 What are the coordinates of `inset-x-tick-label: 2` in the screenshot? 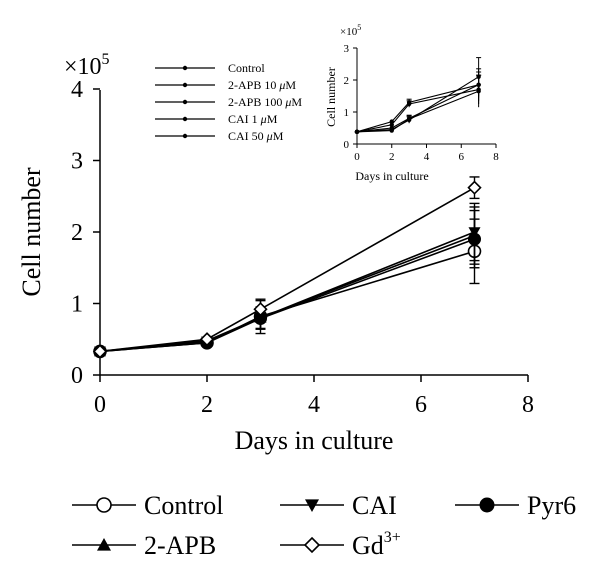 It's located at (392, 157).